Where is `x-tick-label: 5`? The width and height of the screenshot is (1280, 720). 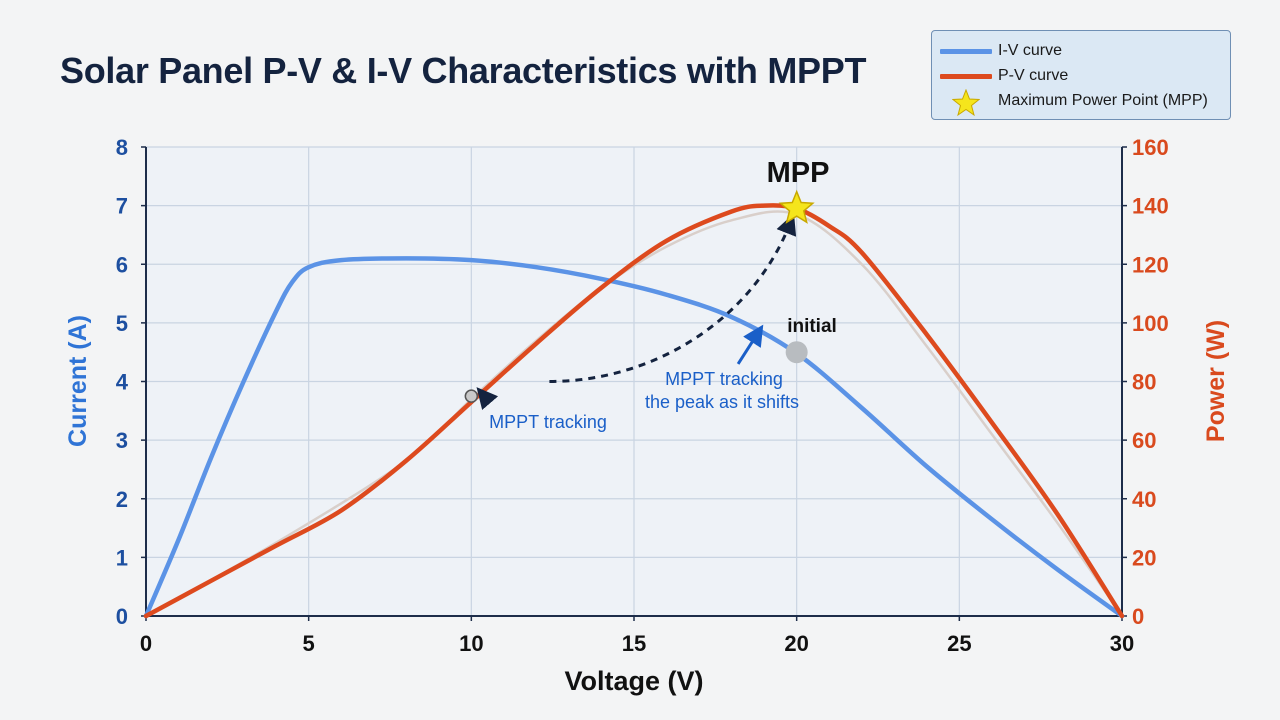
x-tick-label: 5 is located at coordinates (309, 643).